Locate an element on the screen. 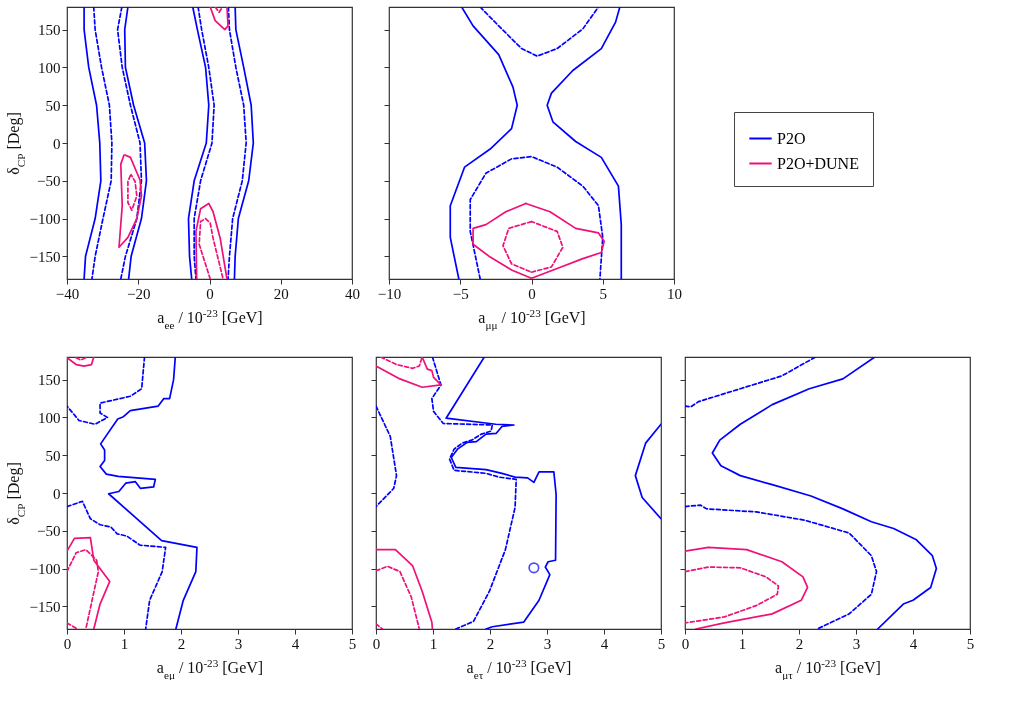 The image size is (1013, 713). x-tick-label: −10 is located at coordinates (389, 293).